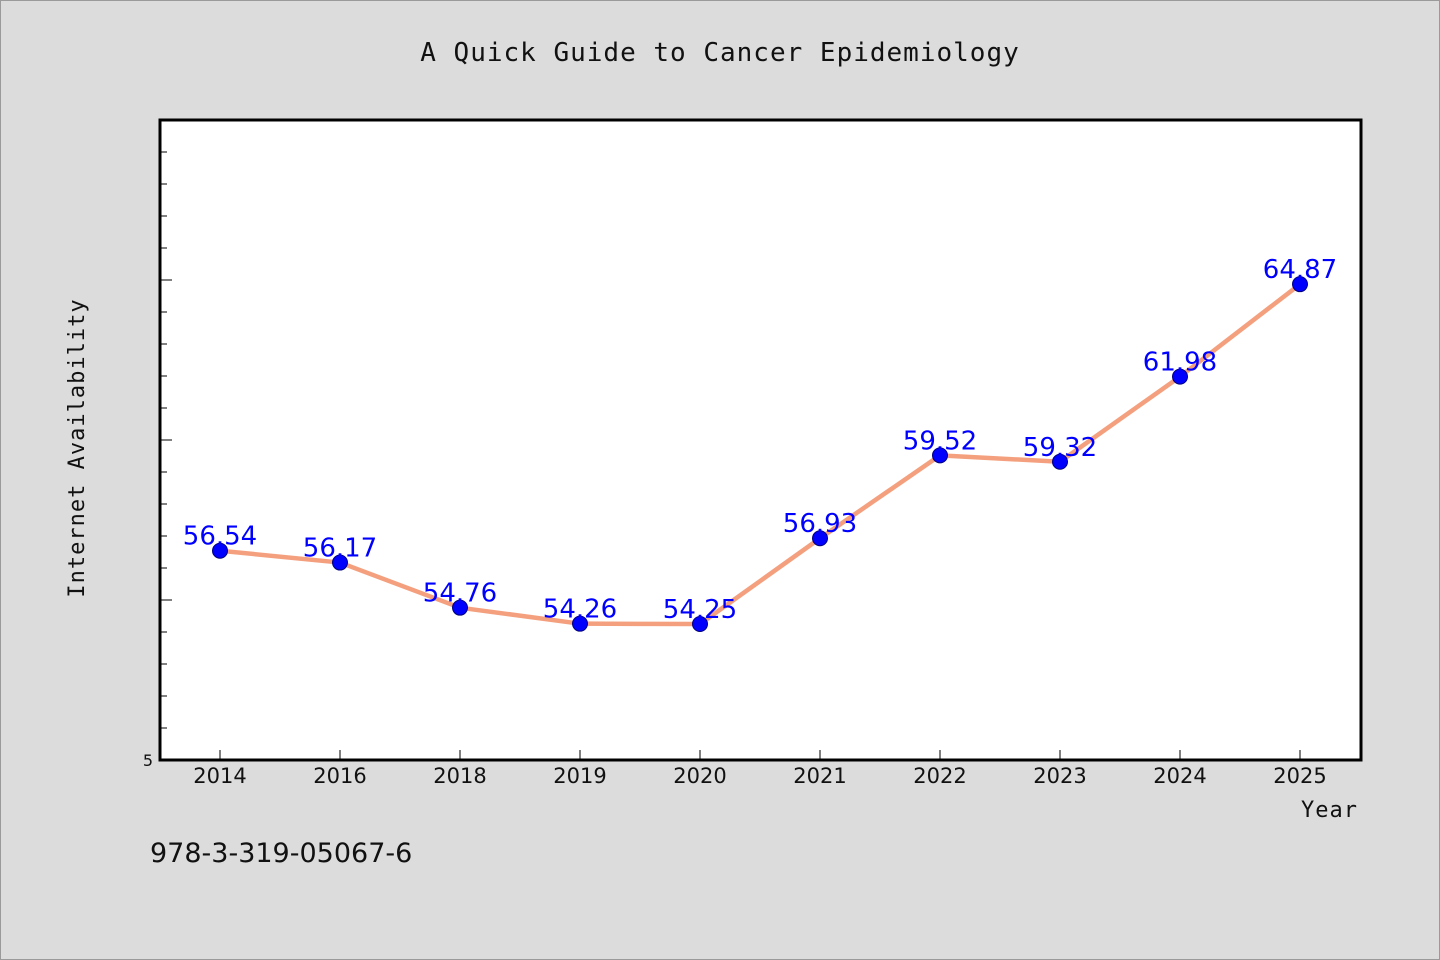 The image size is (1440, 960). Describe the element at coordinates (1179, 776) in the screenshot. I see `x-tick-label: 2024` at that location.